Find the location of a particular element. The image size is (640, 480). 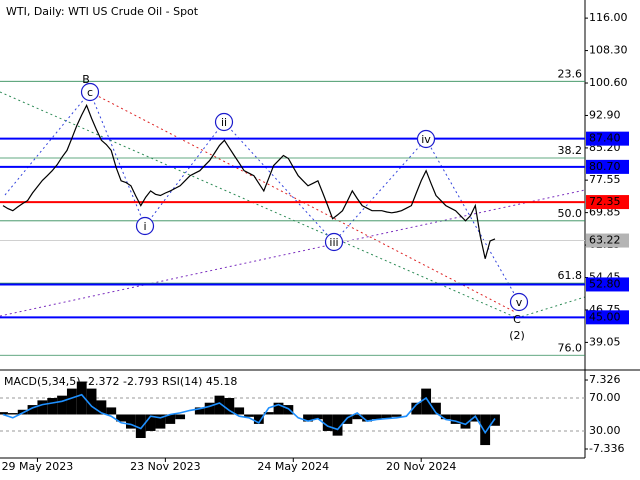

x-tick-label: 23 Nov 2023 is located at coordinates (165, 466).